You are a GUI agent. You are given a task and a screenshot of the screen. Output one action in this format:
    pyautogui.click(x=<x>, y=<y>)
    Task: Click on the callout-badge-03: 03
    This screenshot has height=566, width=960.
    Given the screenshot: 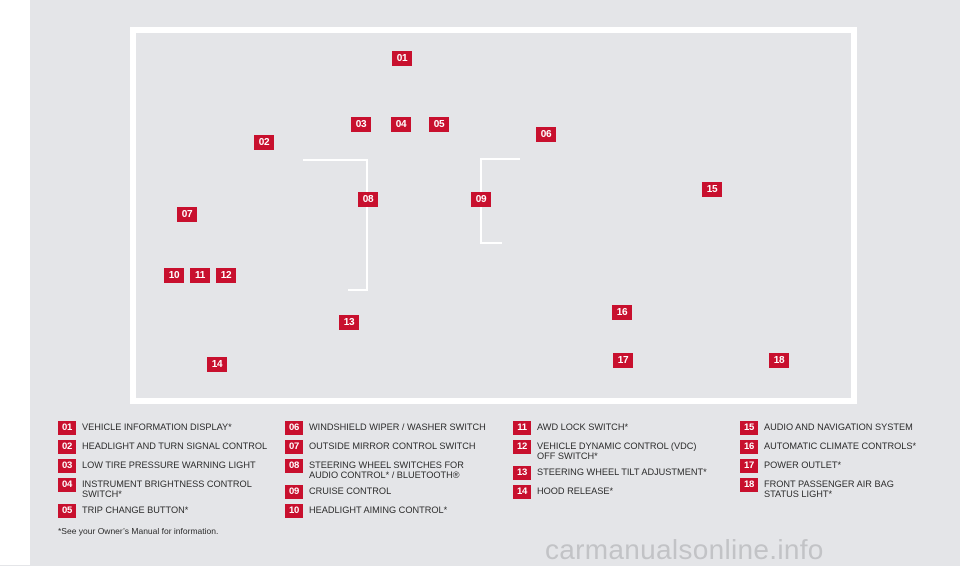 What is the action you would take?
    pyautogui.click(x=361, y=124)
    